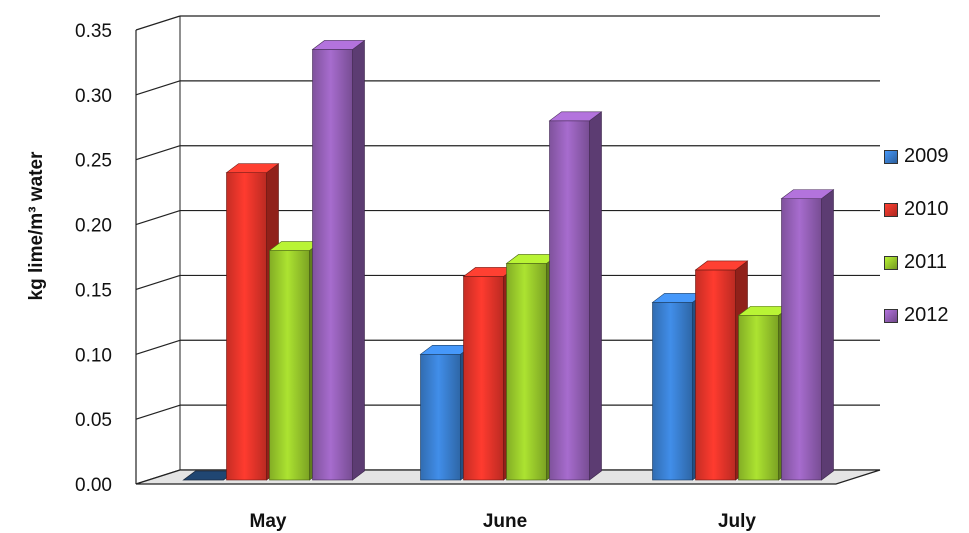 The width and height of the screenshot is (969, 533). Describe the element at coordinates (93, 290) in the screenshot. I see `y-tick-label: 0.15` at that location.